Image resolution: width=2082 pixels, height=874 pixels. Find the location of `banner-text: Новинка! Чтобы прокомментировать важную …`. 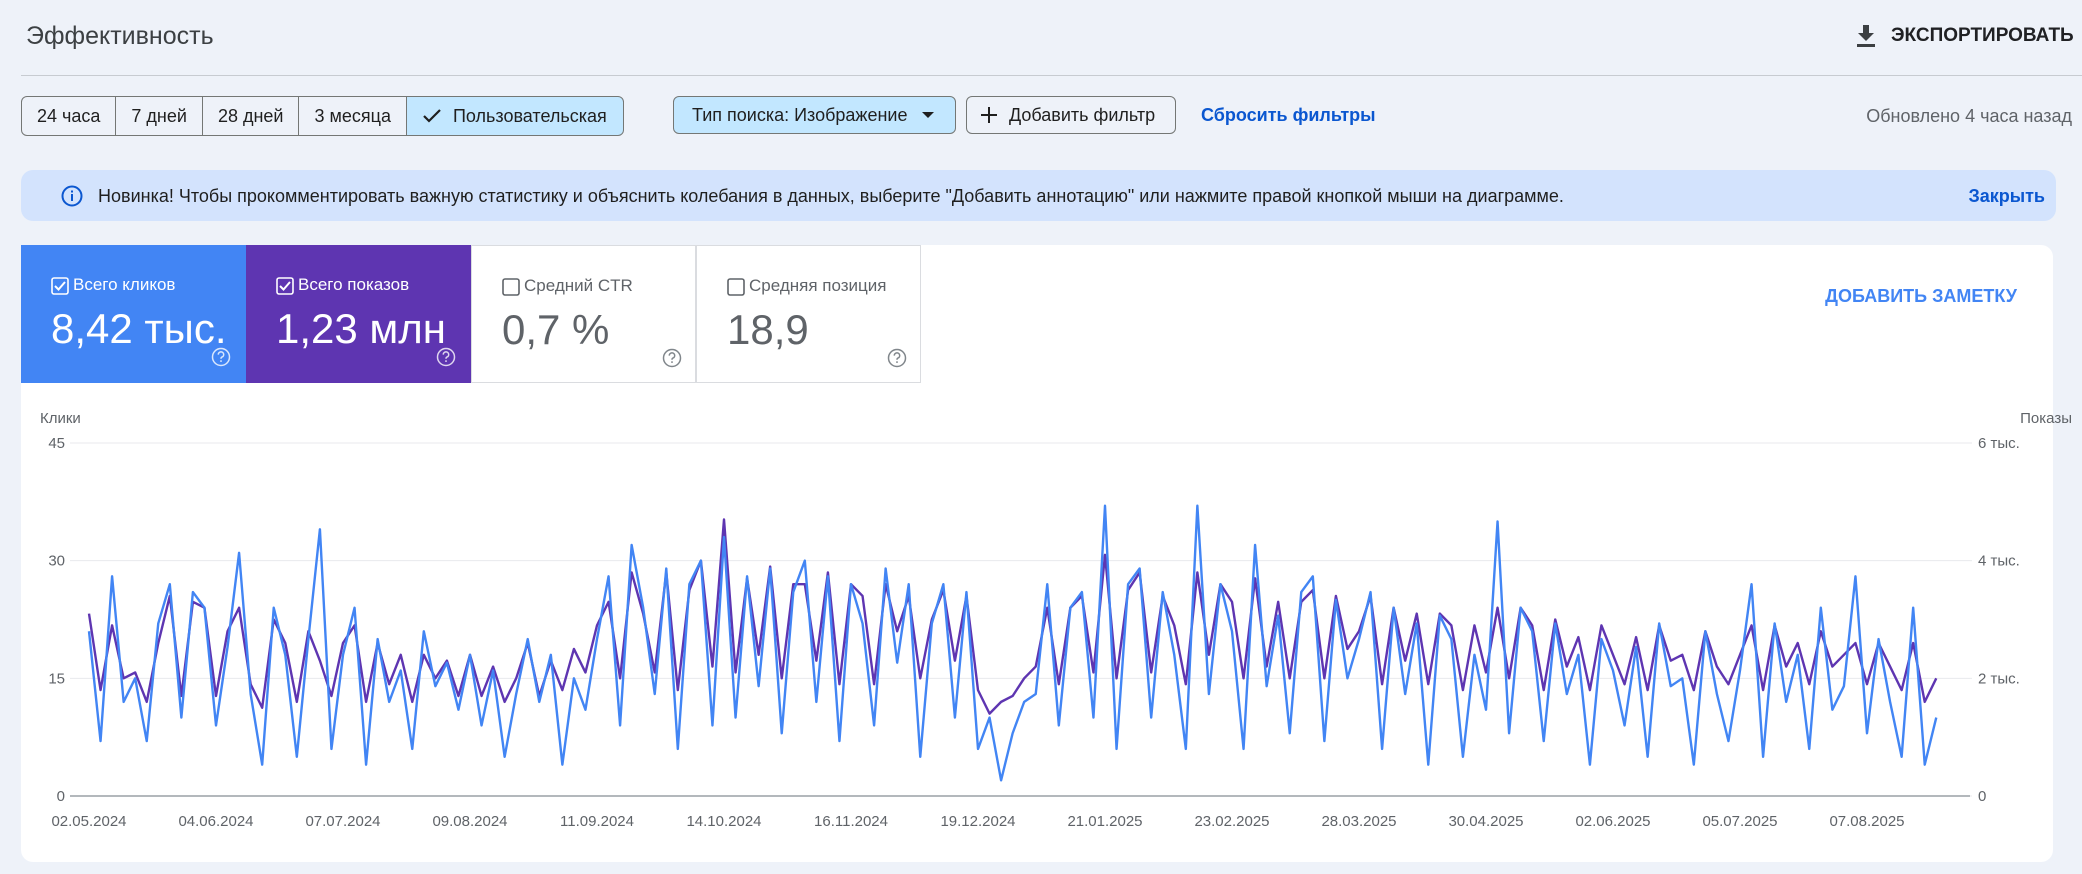

banner-text: Новинка! Чтобы прокомментировать важную … is located at coordinates (831, 196).